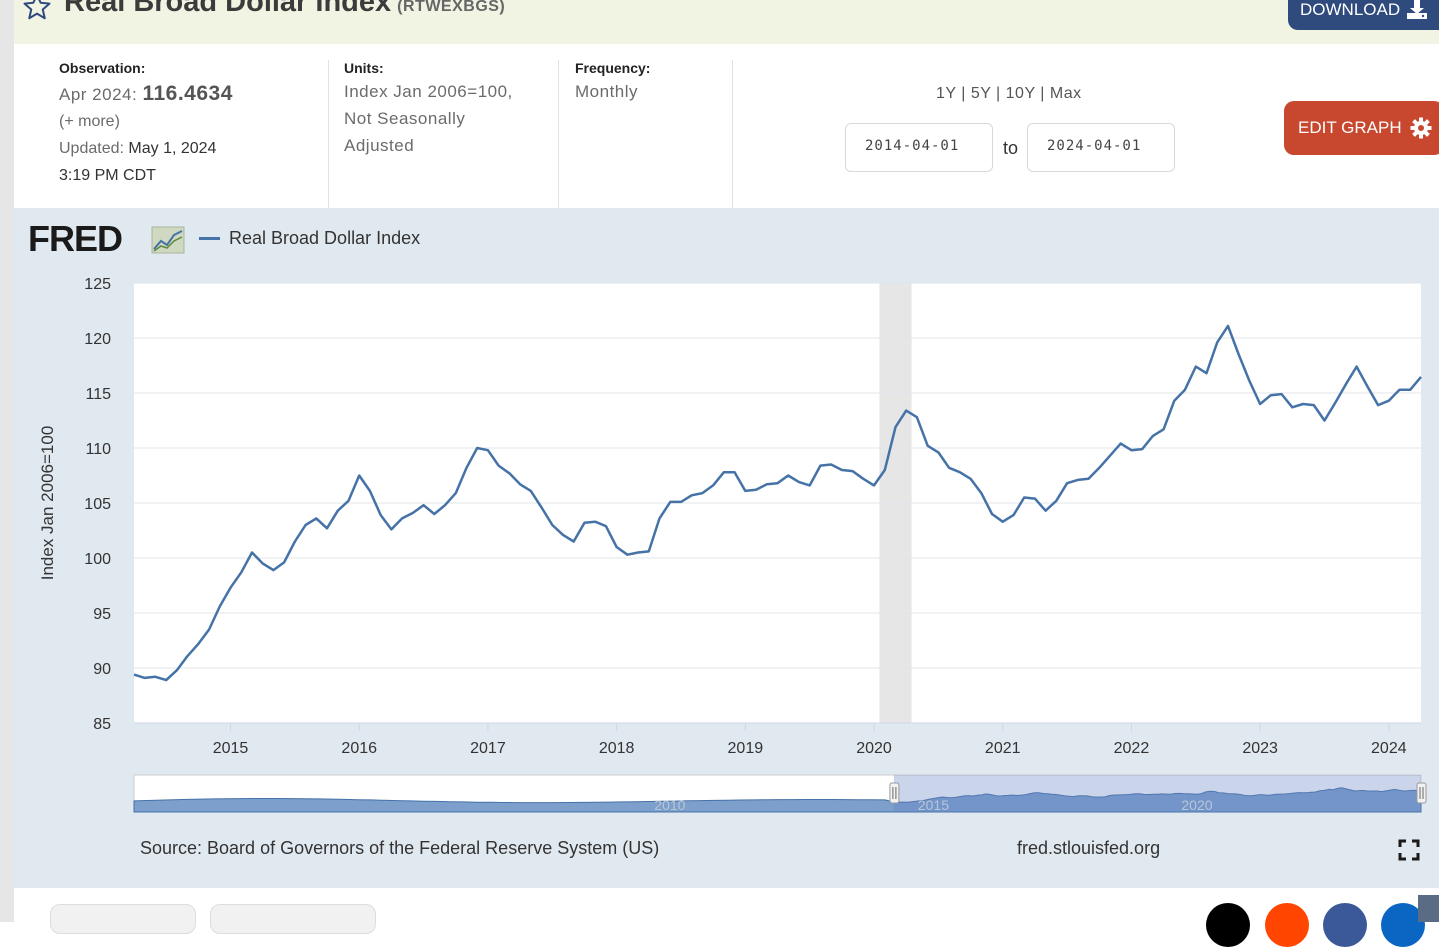 The width and height of the screenshot is (1439, 947). Describe the element at coordinates (451, 7) in the screenshot. I see `series-id: (RTWEXBGS)` at that location.